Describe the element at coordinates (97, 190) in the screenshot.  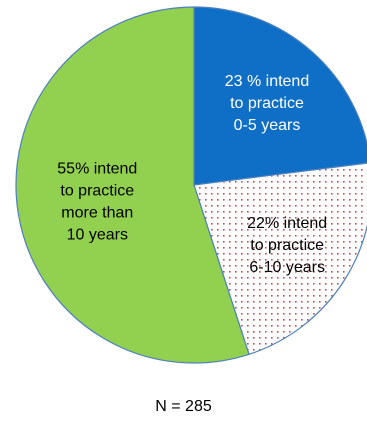
I see `slice-label-3-line-2: to practice` at that location.